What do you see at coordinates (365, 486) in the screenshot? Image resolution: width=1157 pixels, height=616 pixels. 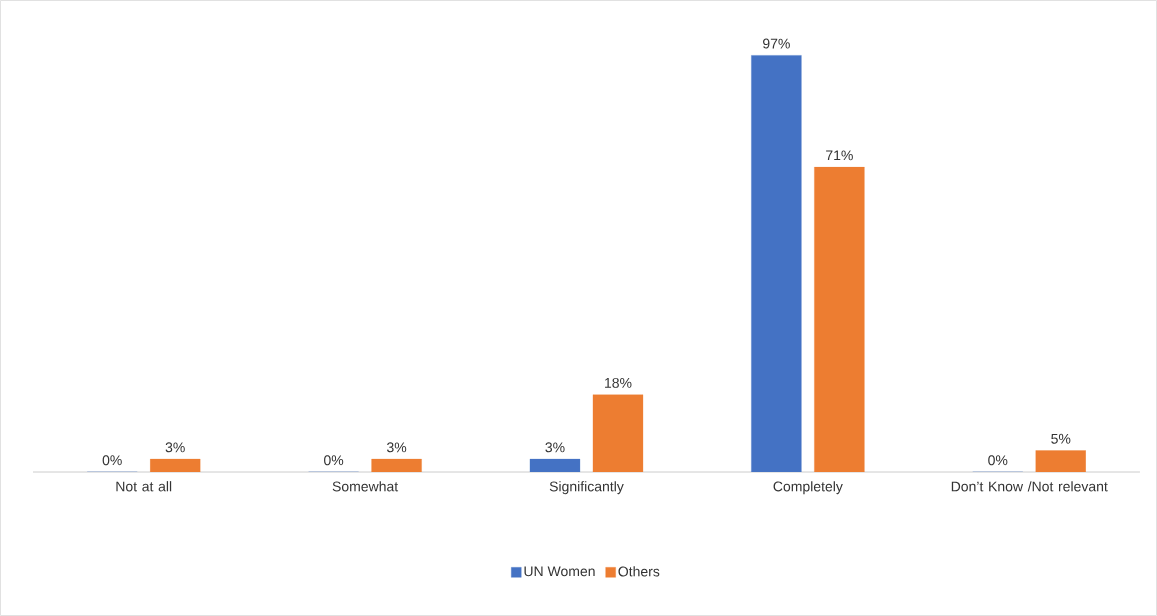 I see `x-tick-label: Somewhat` at bounding box center [365, 486].